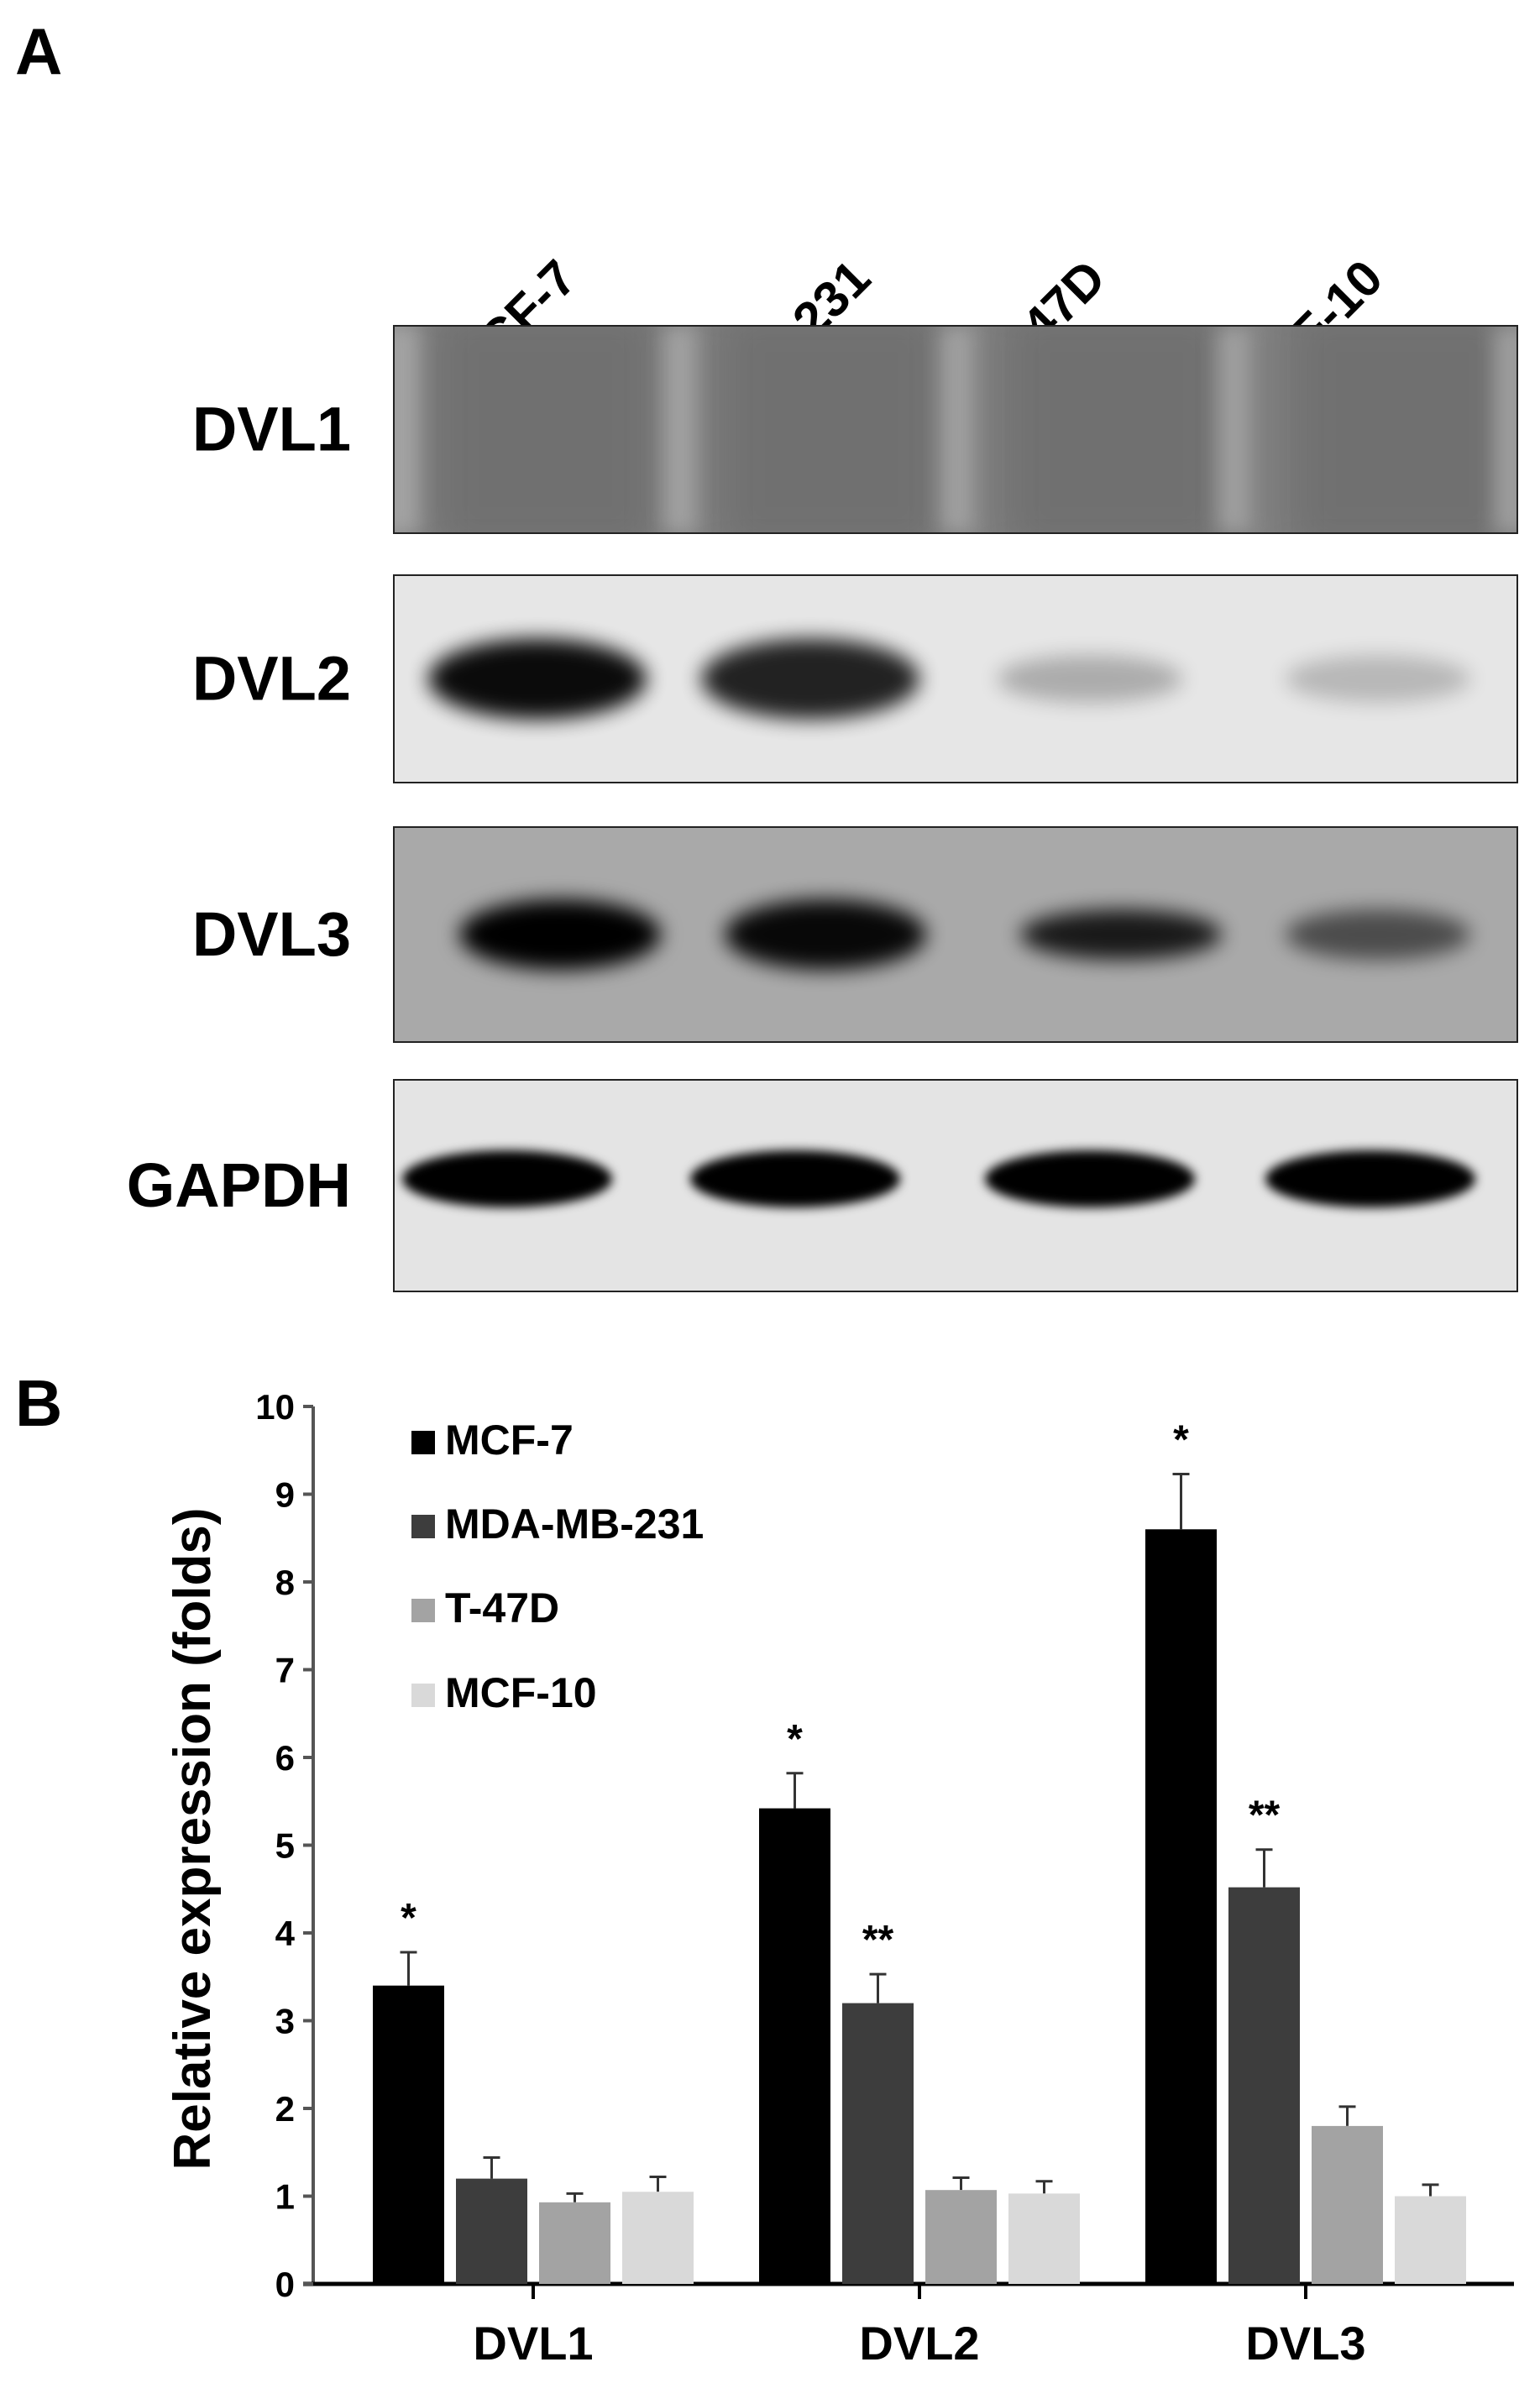  I want to click on y-tick-label: 3, so click(285, 2021).